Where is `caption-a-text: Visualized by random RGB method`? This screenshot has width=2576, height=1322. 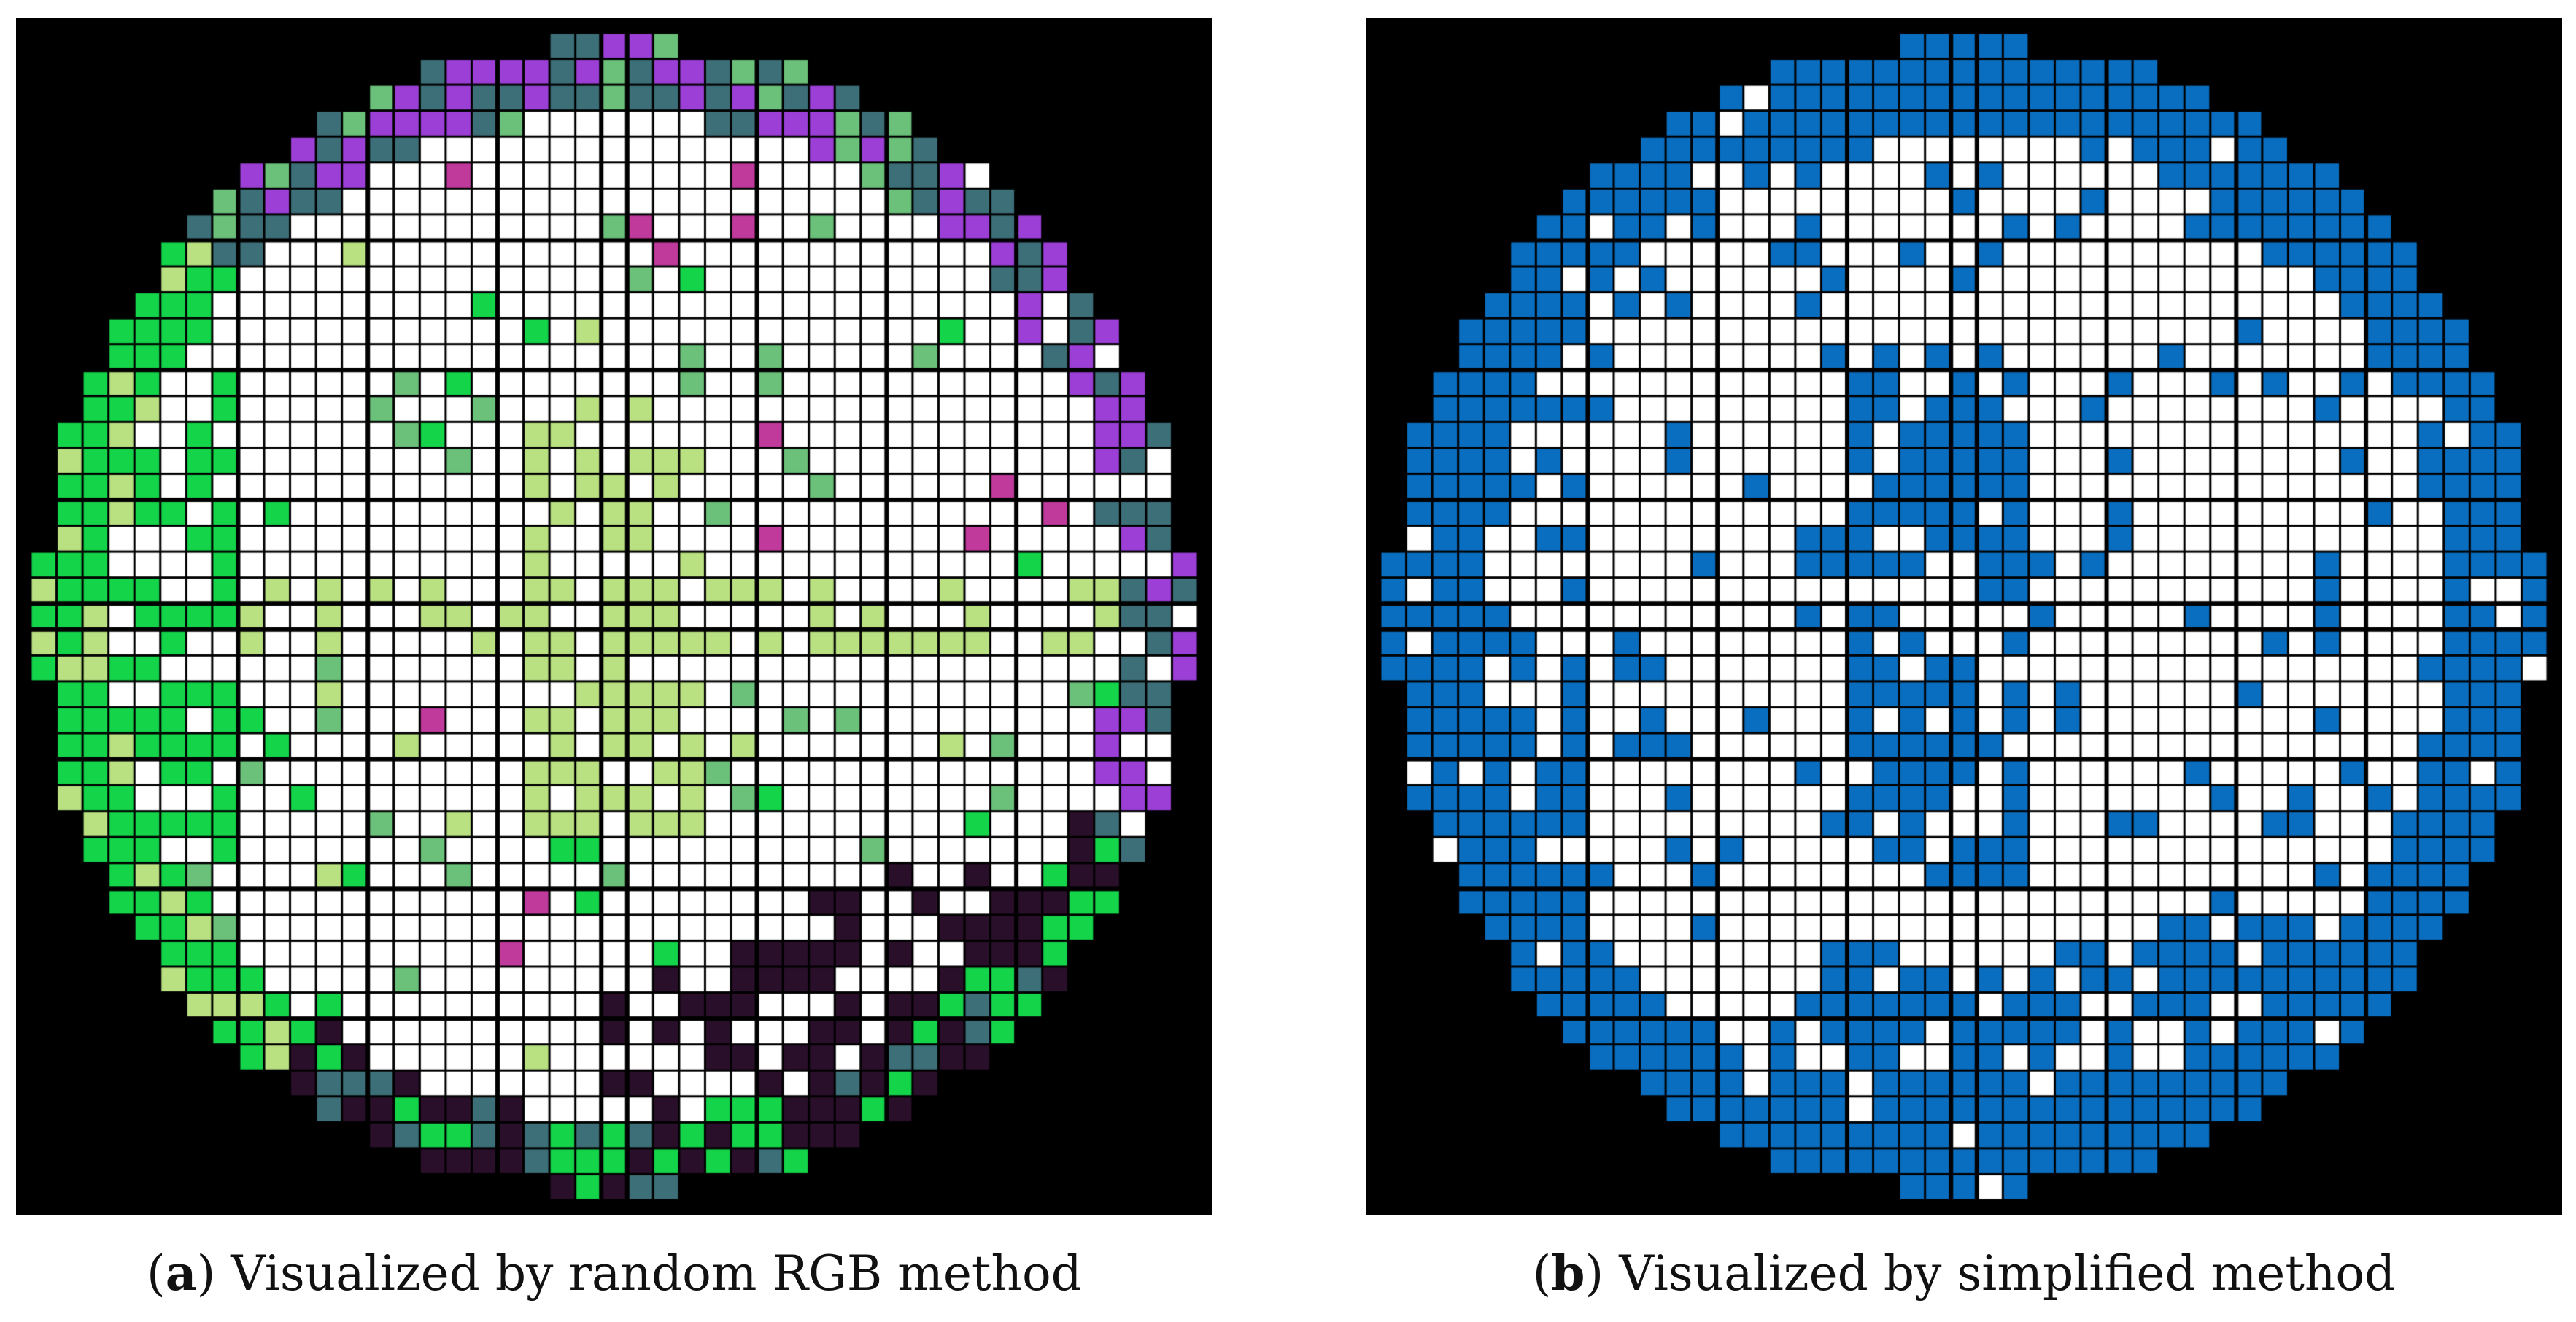
caption-a-text: Visualized by random RGB method is located at coordinates (656, 1273).